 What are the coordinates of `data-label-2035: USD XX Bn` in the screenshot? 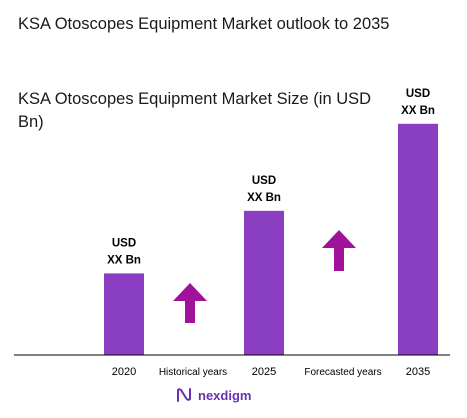 It's located at (418, 102).